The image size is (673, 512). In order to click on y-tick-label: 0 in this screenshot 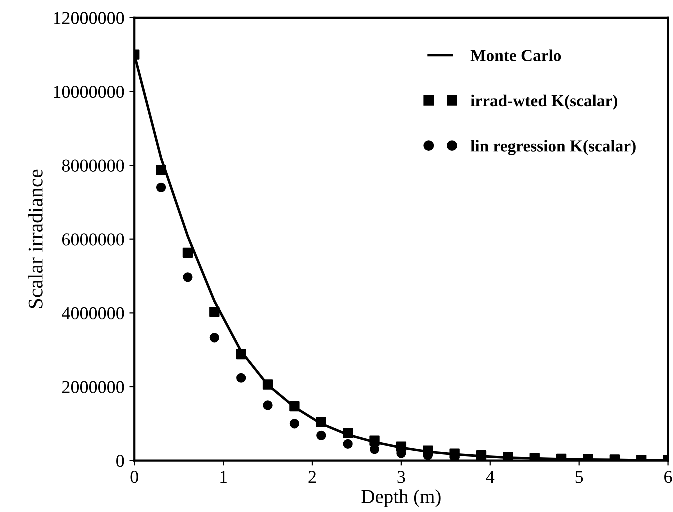, I will do `click(120, 461)`.